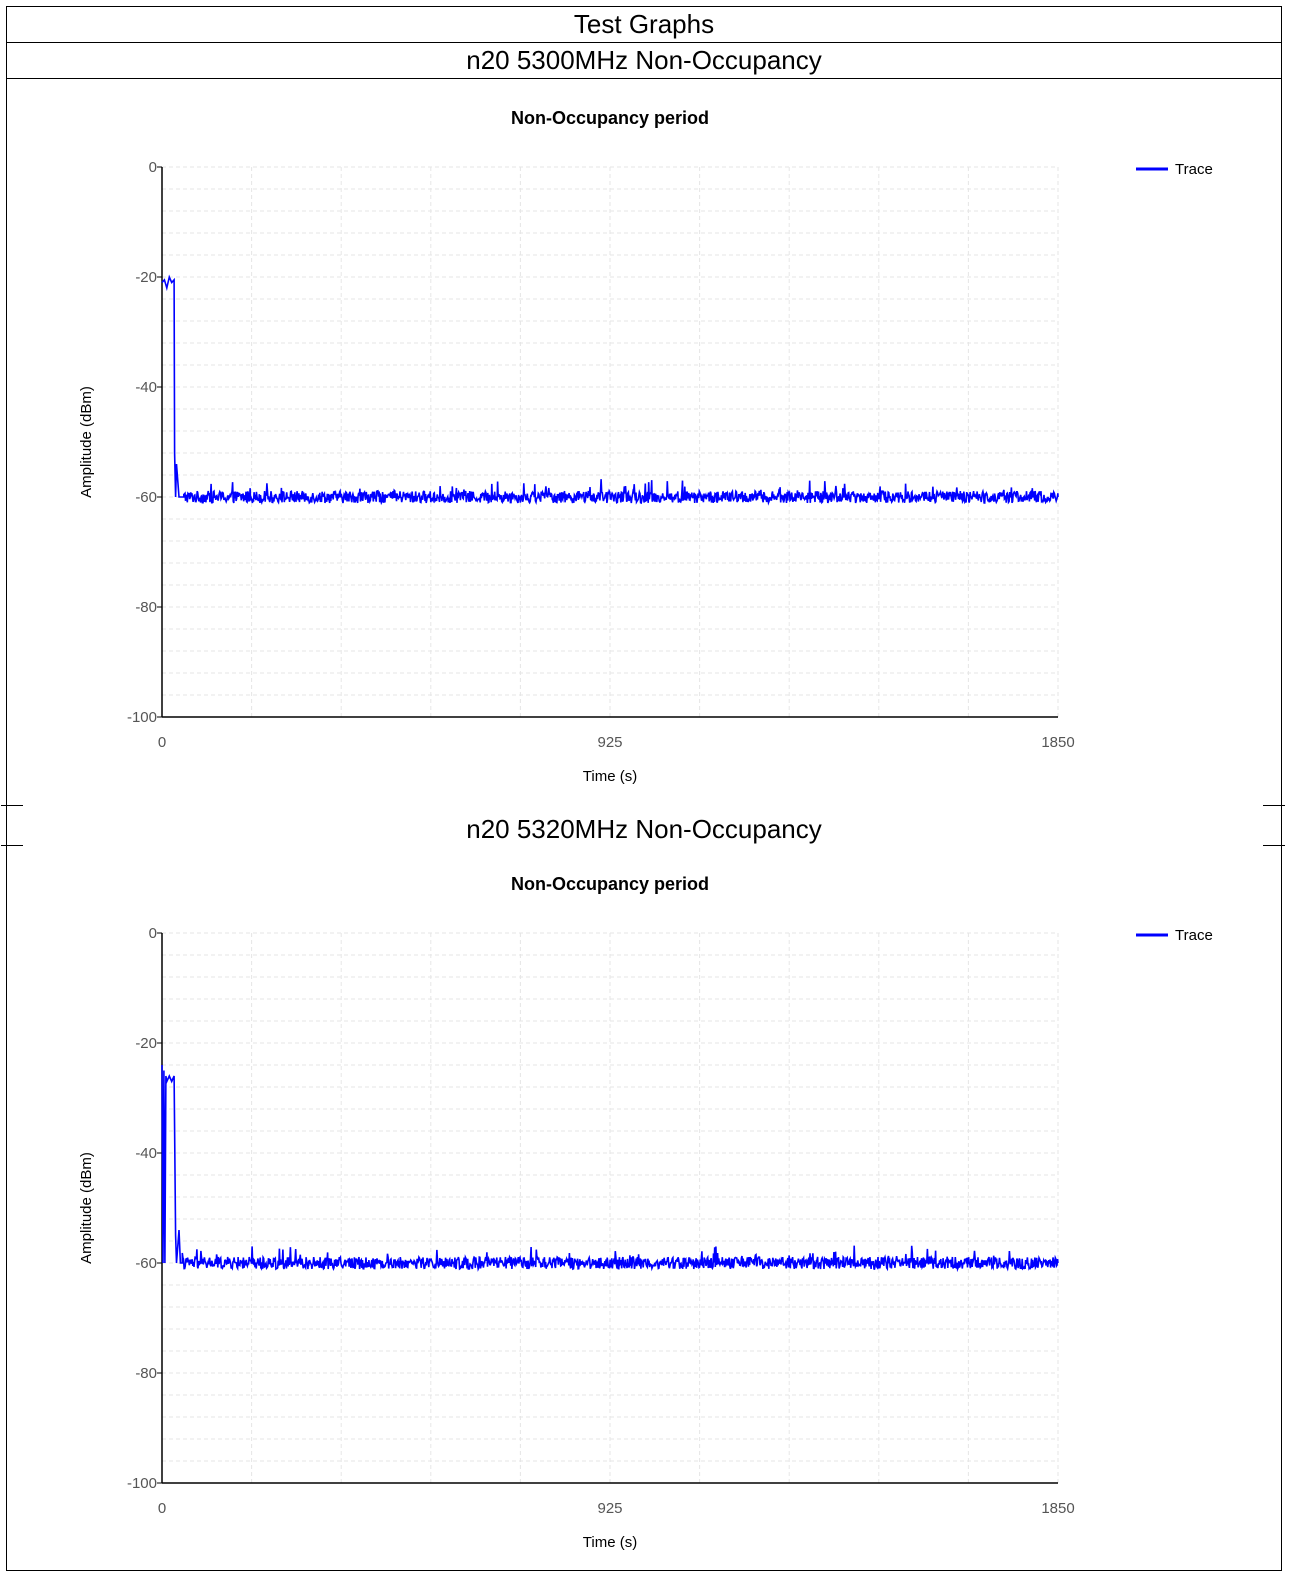 The width and height of the screenshot is (1290, 1575). I want to click on page-title: Test Graphs, so click(644, 25).